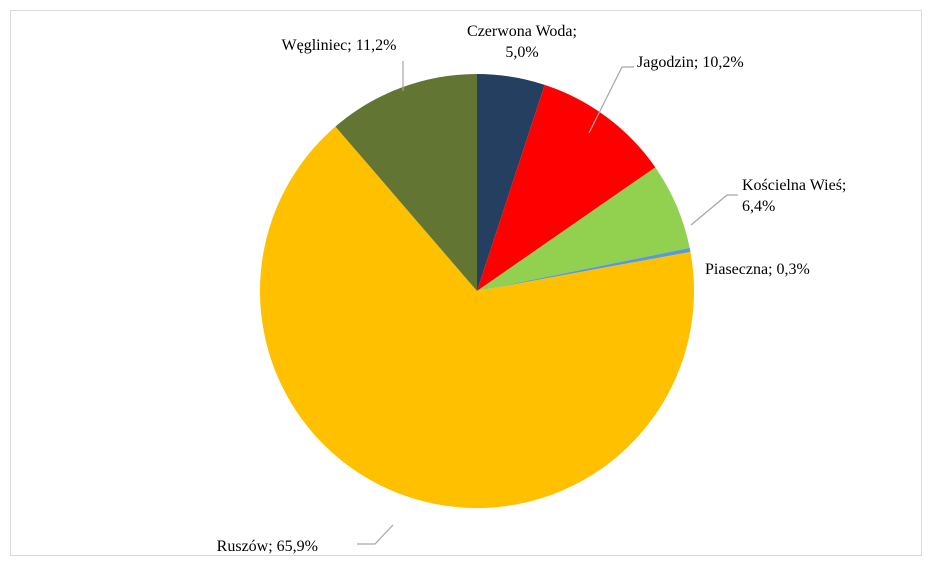  I want to click on data-label: Węgliniec; 11,2%, so click(339, 45).